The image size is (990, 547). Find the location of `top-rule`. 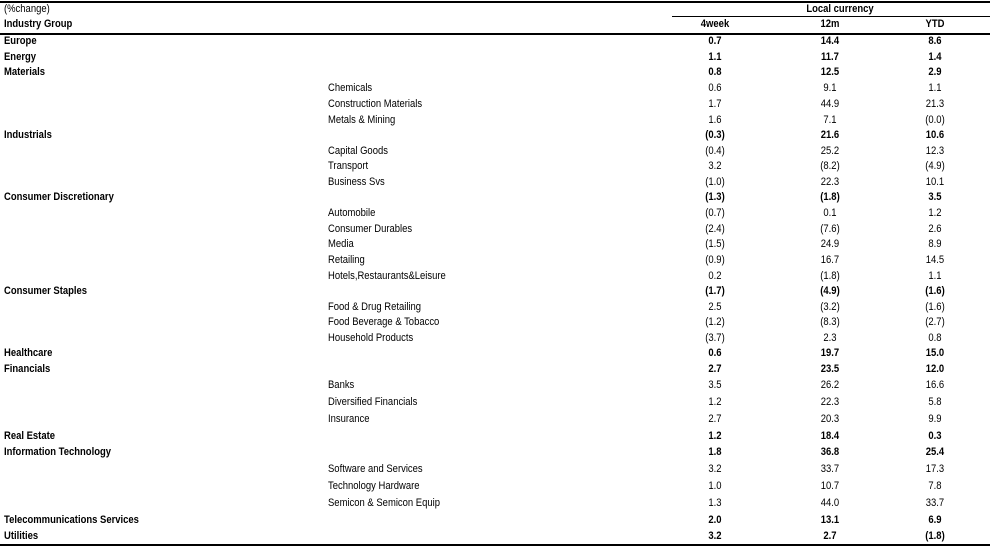

top-rule is located at coordinates (495, 2).